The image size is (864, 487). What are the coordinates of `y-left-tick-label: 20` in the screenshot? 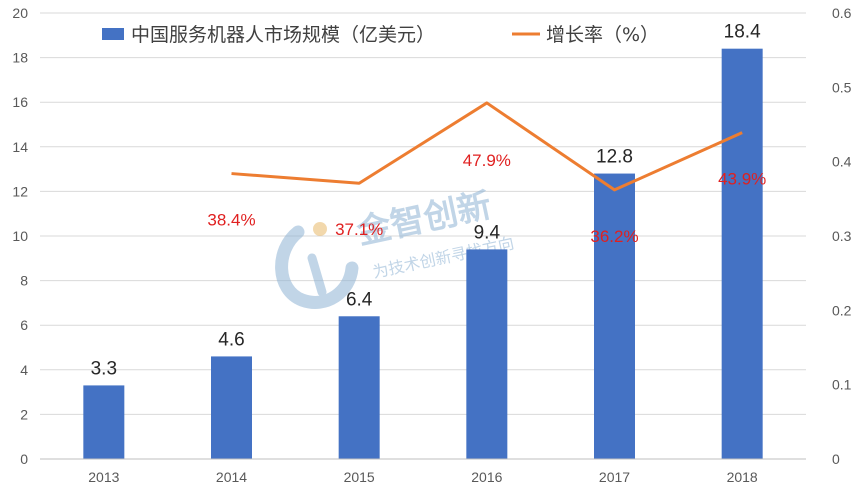 It's located at (20, 13).